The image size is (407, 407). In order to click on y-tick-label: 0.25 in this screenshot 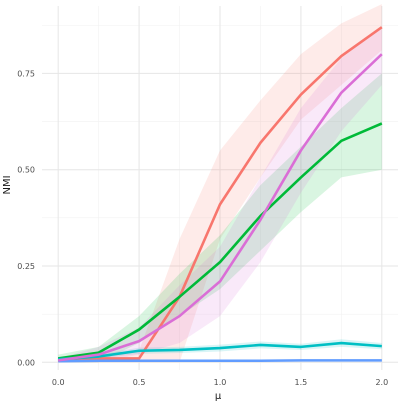, I will do `click(26, 266)`.